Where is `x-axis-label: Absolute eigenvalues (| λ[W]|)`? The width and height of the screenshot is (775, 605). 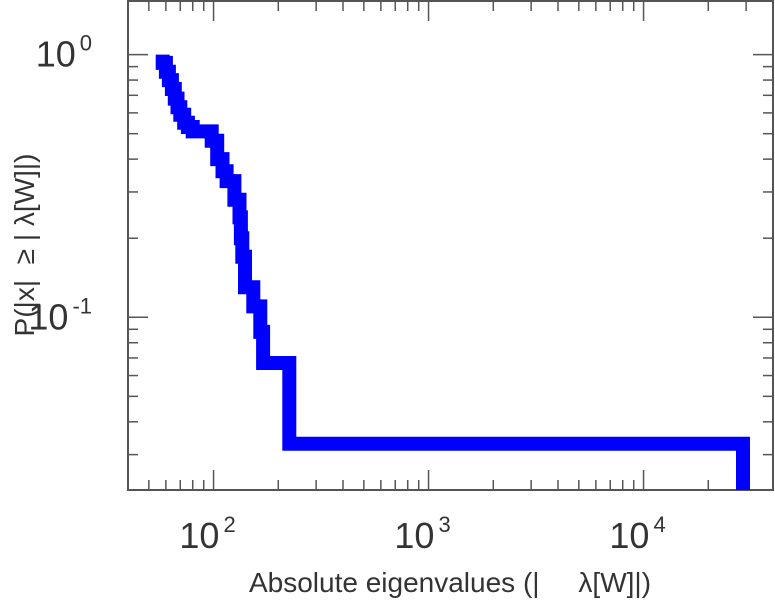 x-axis-label: Absolute eigenvalues (| λ[W]|) is located at coordinates (450, 582).